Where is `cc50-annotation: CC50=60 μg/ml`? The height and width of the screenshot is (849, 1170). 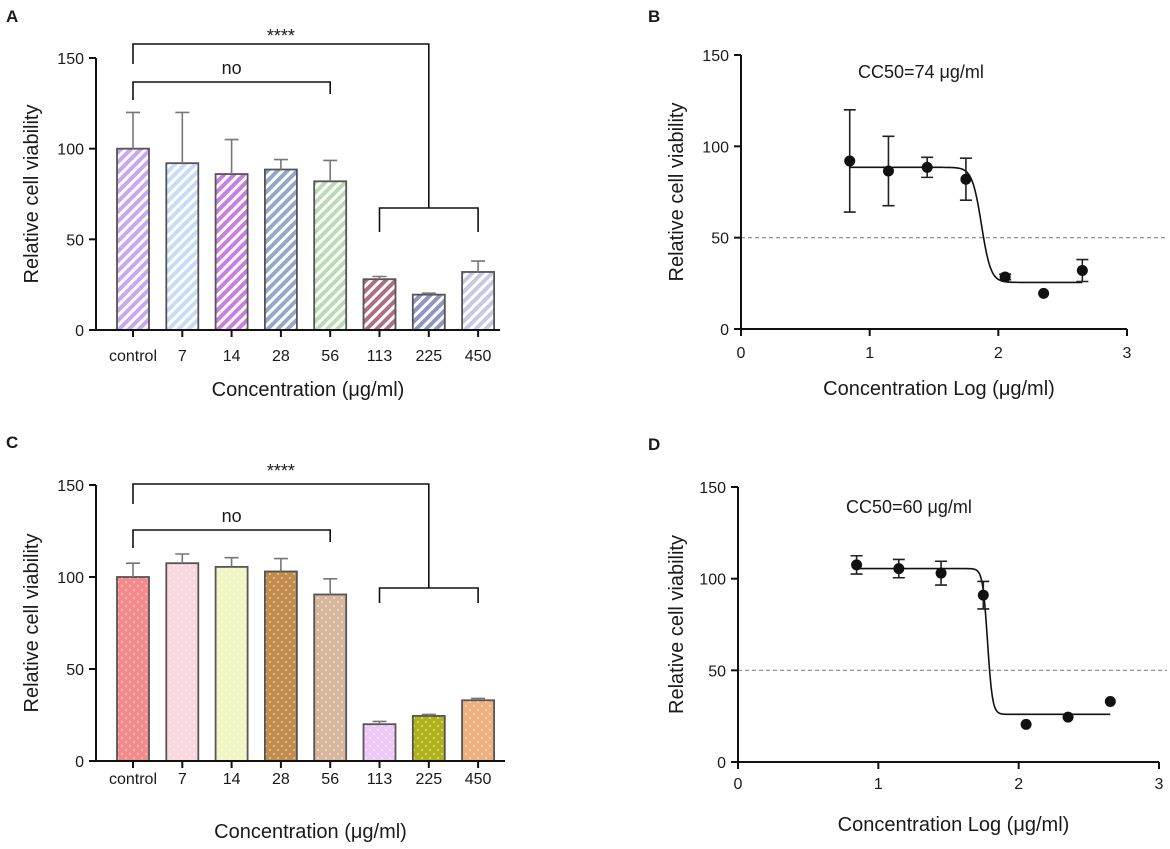
cc50-annotation: CC50=60 μg/ml is located at coordinates (909, 507).